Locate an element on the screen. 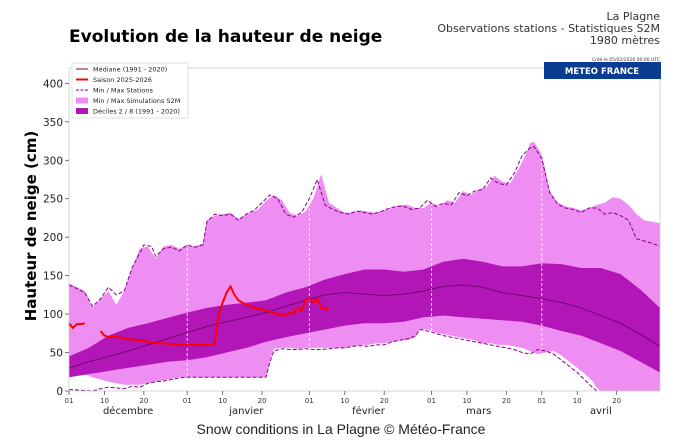 Image resolution: width=682 pixels, height=440 pixels. y-tick-label: 50 is located at coordinates (56, 354).